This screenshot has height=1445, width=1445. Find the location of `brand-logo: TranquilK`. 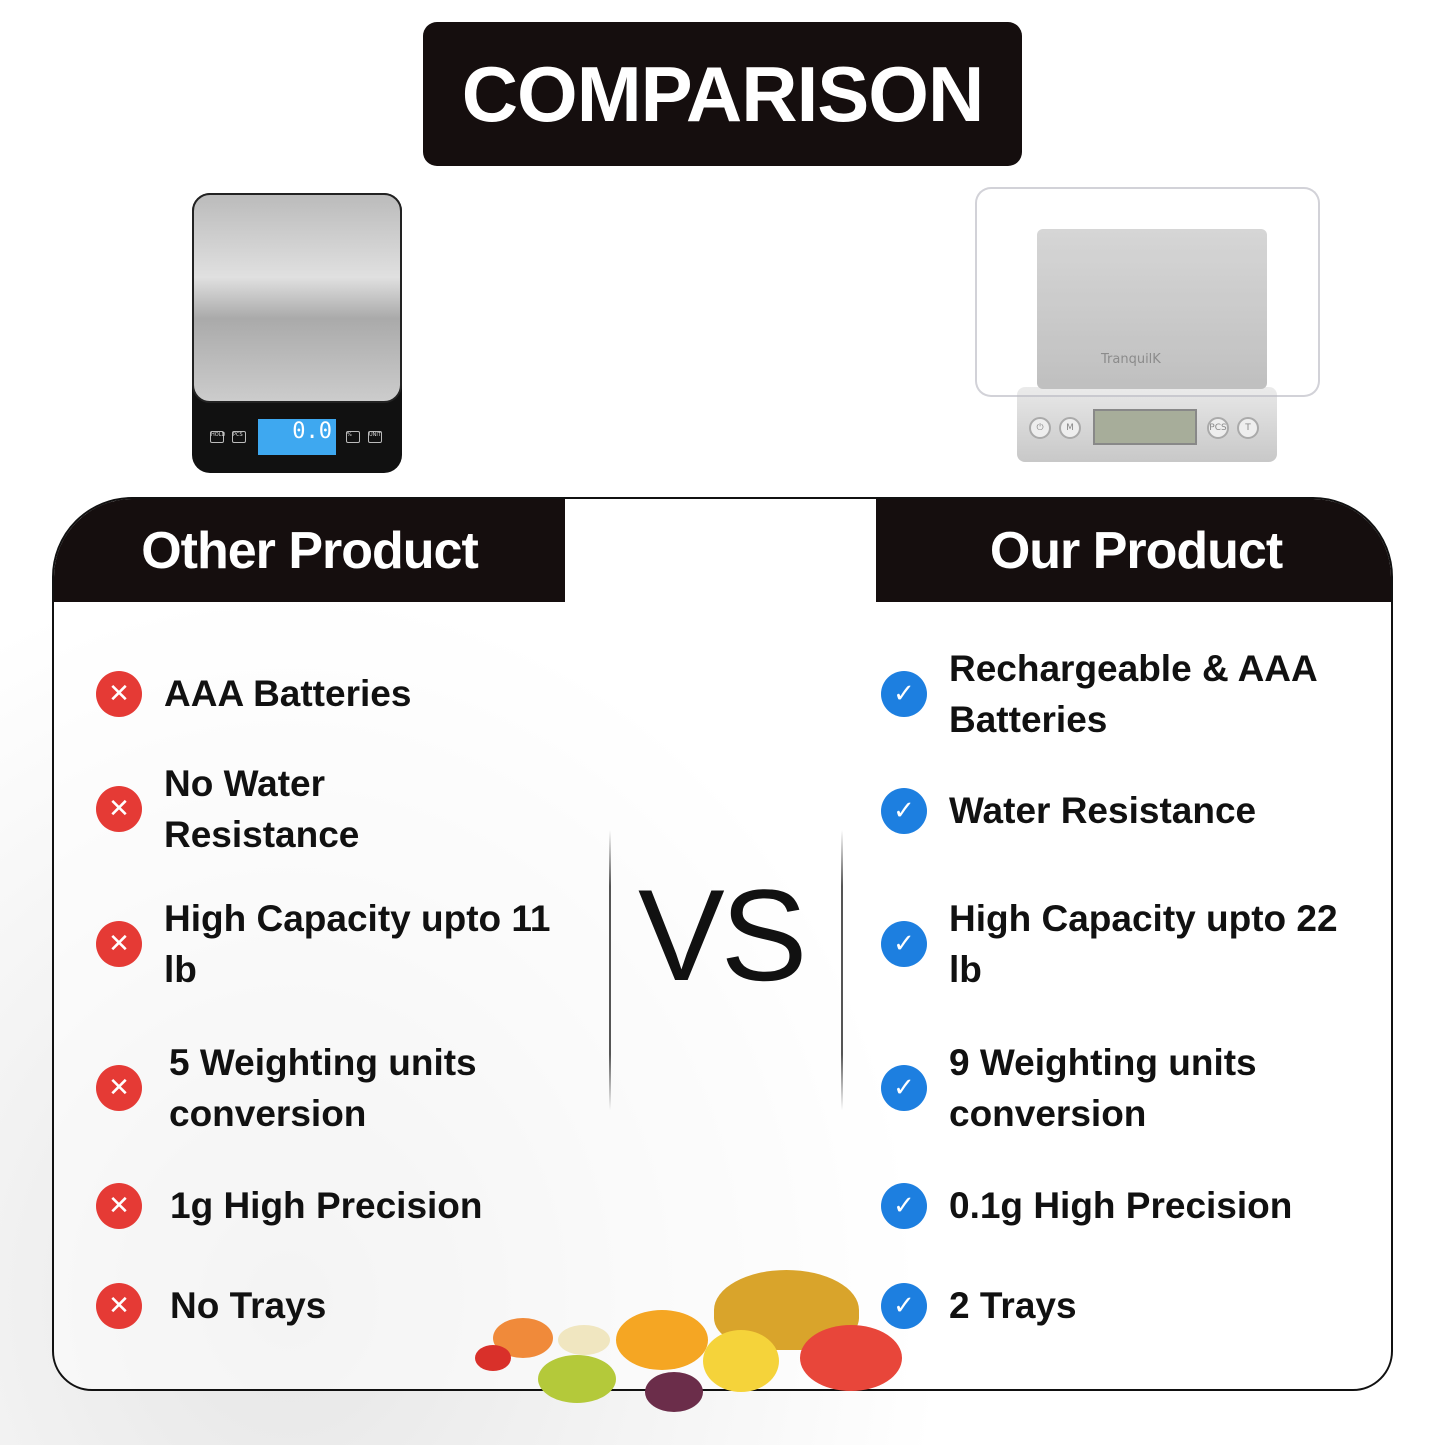

brand-logo: TranquilK is located at coordinates (1131, 359).